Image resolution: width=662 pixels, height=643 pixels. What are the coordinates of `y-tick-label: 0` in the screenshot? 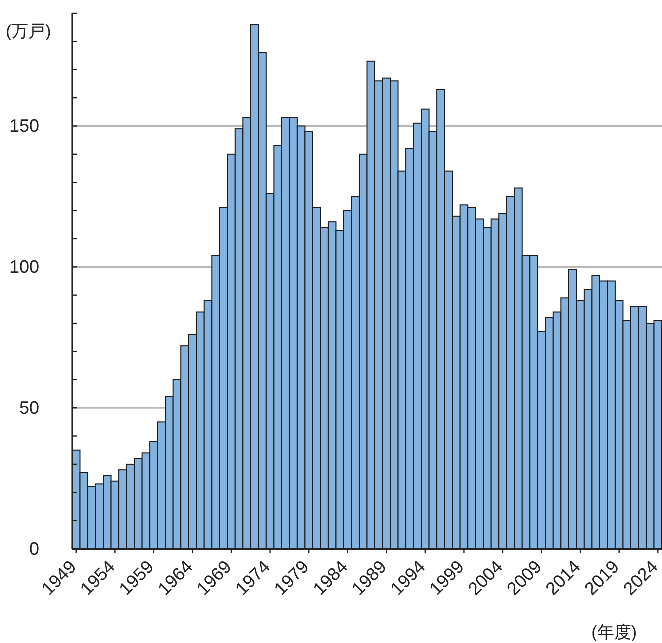 It's located at (34, 549).